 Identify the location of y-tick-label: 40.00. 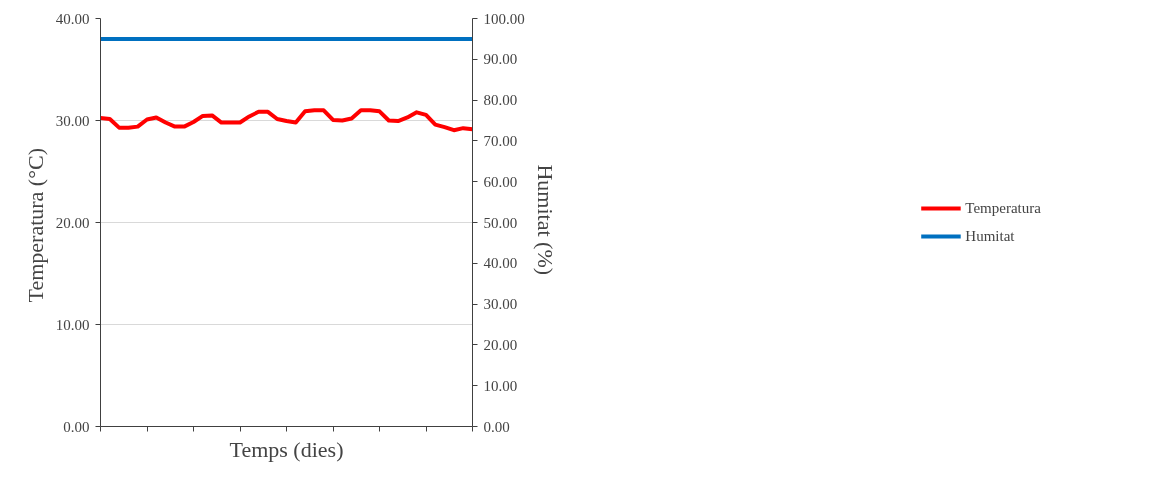
(72, 18).